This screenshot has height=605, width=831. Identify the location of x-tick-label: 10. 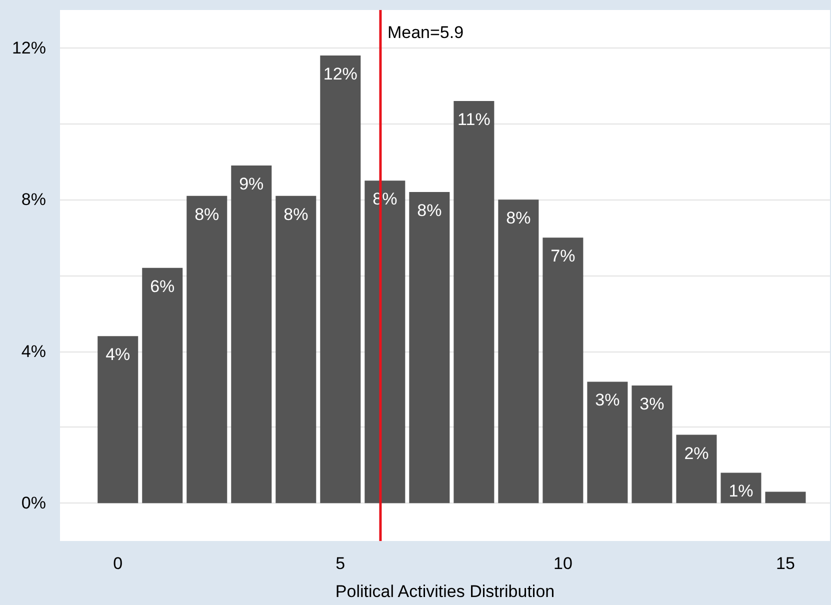
(562, 563).